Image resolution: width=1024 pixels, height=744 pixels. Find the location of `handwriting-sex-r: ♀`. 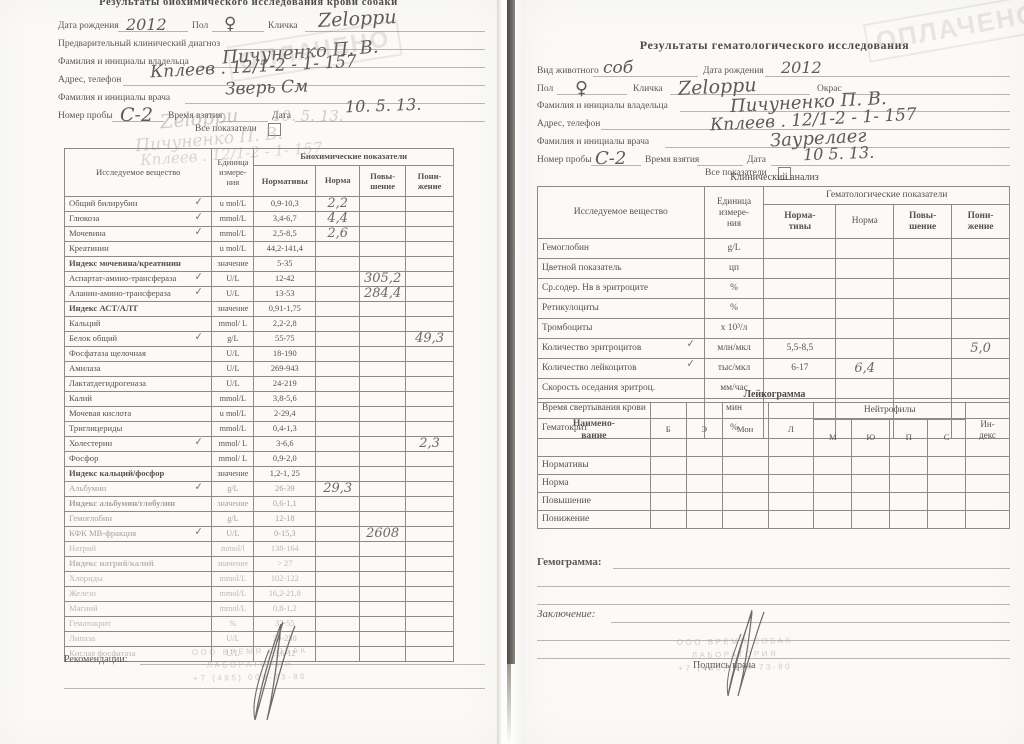

handwriting-sex-r: ♀ is located at coordinates (582, 88).